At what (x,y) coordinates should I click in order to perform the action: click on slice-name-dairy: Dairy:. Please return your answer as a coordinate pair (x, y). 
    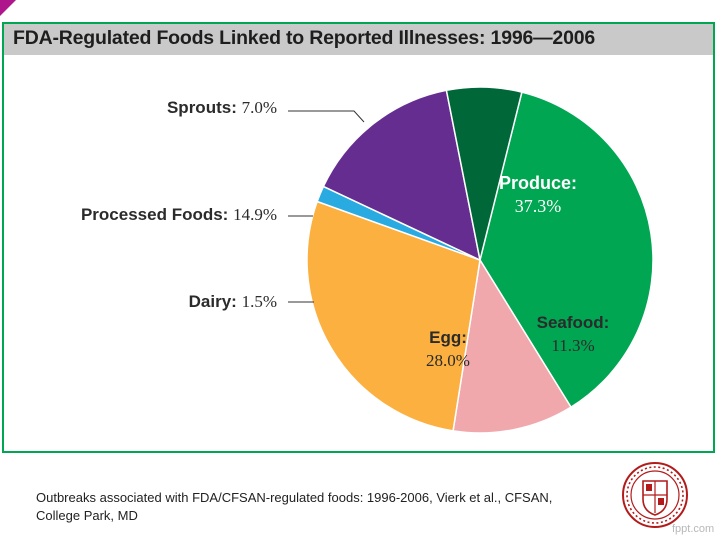
    Looking at the image, I should click on (215, 301).